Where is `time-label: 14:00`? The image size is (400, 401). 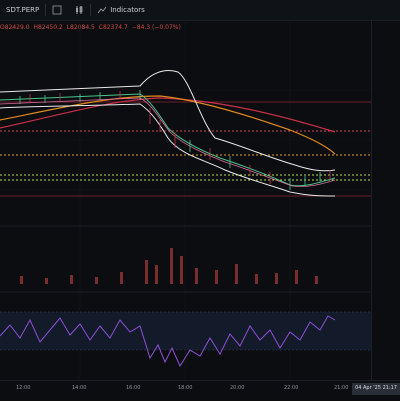
time-label: 14:00 is located at coordinates (79, 388).